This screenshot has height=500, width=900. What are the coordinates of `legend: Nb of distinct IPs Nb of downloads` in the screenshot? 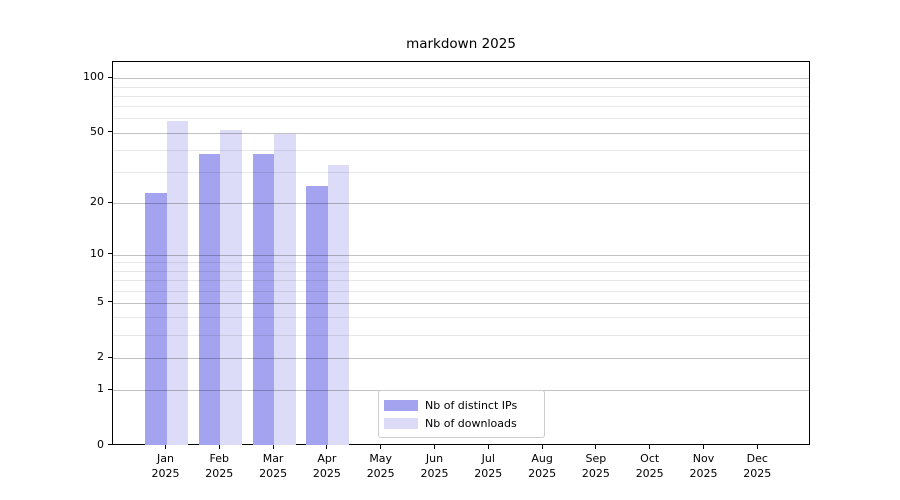 It's located at (461, 414).